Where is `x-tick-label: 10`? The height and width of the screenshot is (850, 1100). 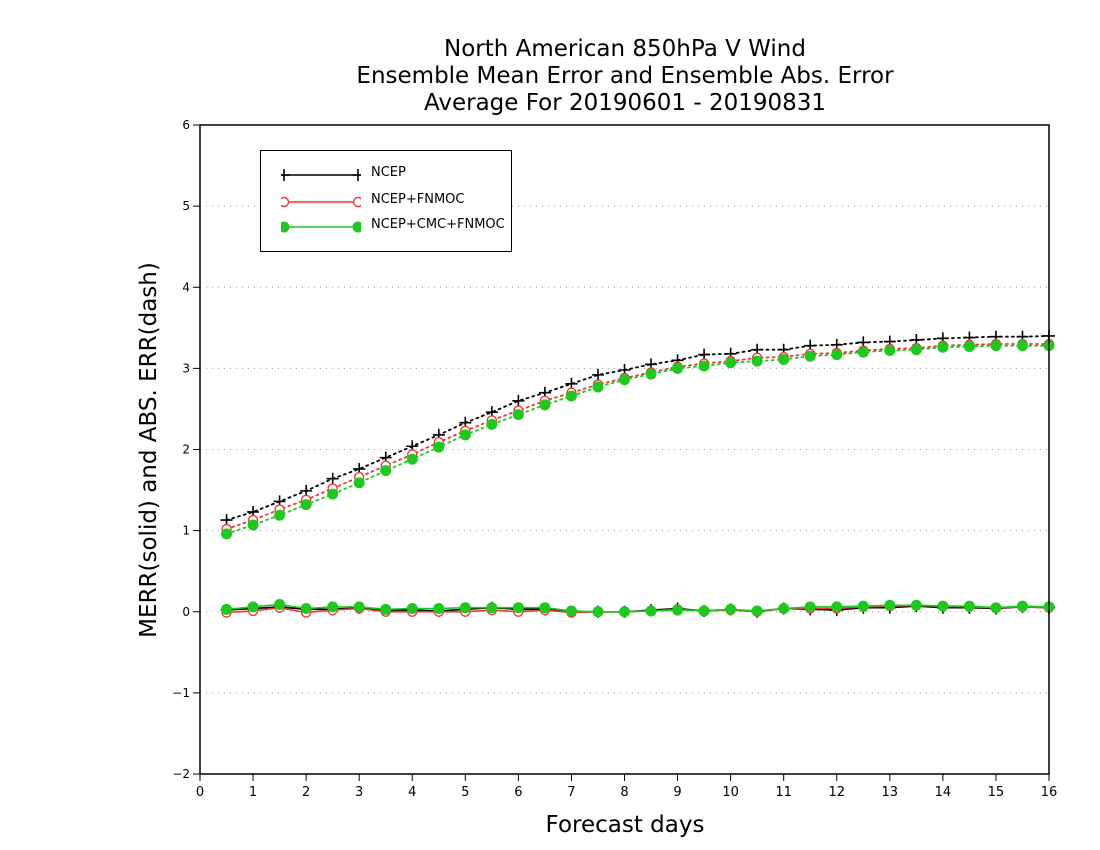
x-tick-label: 10 is located at coordinates (730, 792).